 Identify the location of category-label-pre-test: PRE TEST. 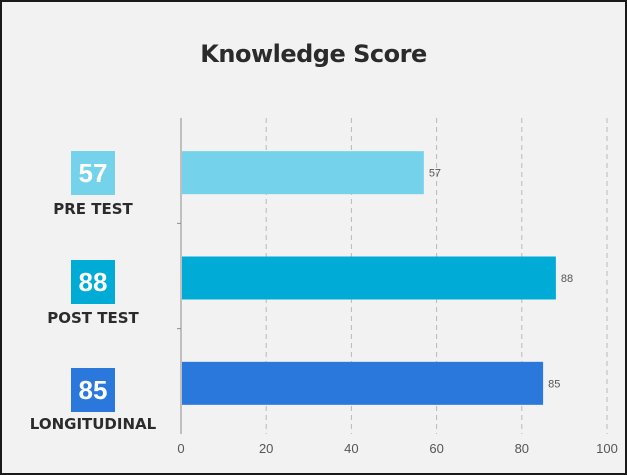
(93, 209).